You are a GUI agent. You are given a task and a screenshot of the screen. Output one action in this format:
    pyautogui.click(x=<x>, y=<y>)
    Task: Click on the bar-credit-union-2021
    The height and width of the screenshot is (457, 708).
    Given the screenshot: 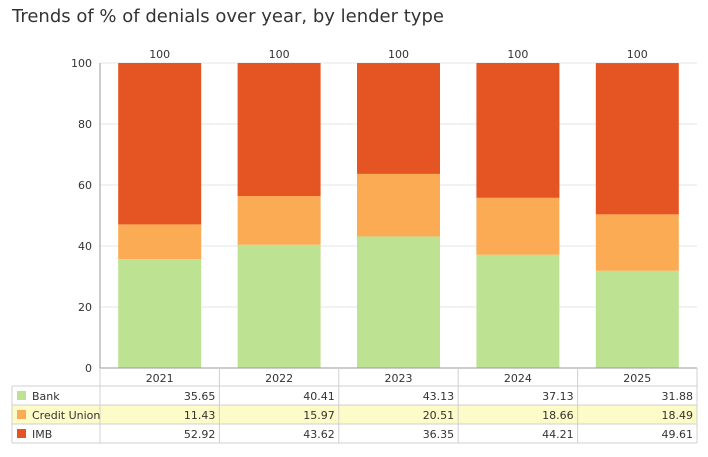 What is the action you would take?
    pyautogui.click(x=160, y=242)
    